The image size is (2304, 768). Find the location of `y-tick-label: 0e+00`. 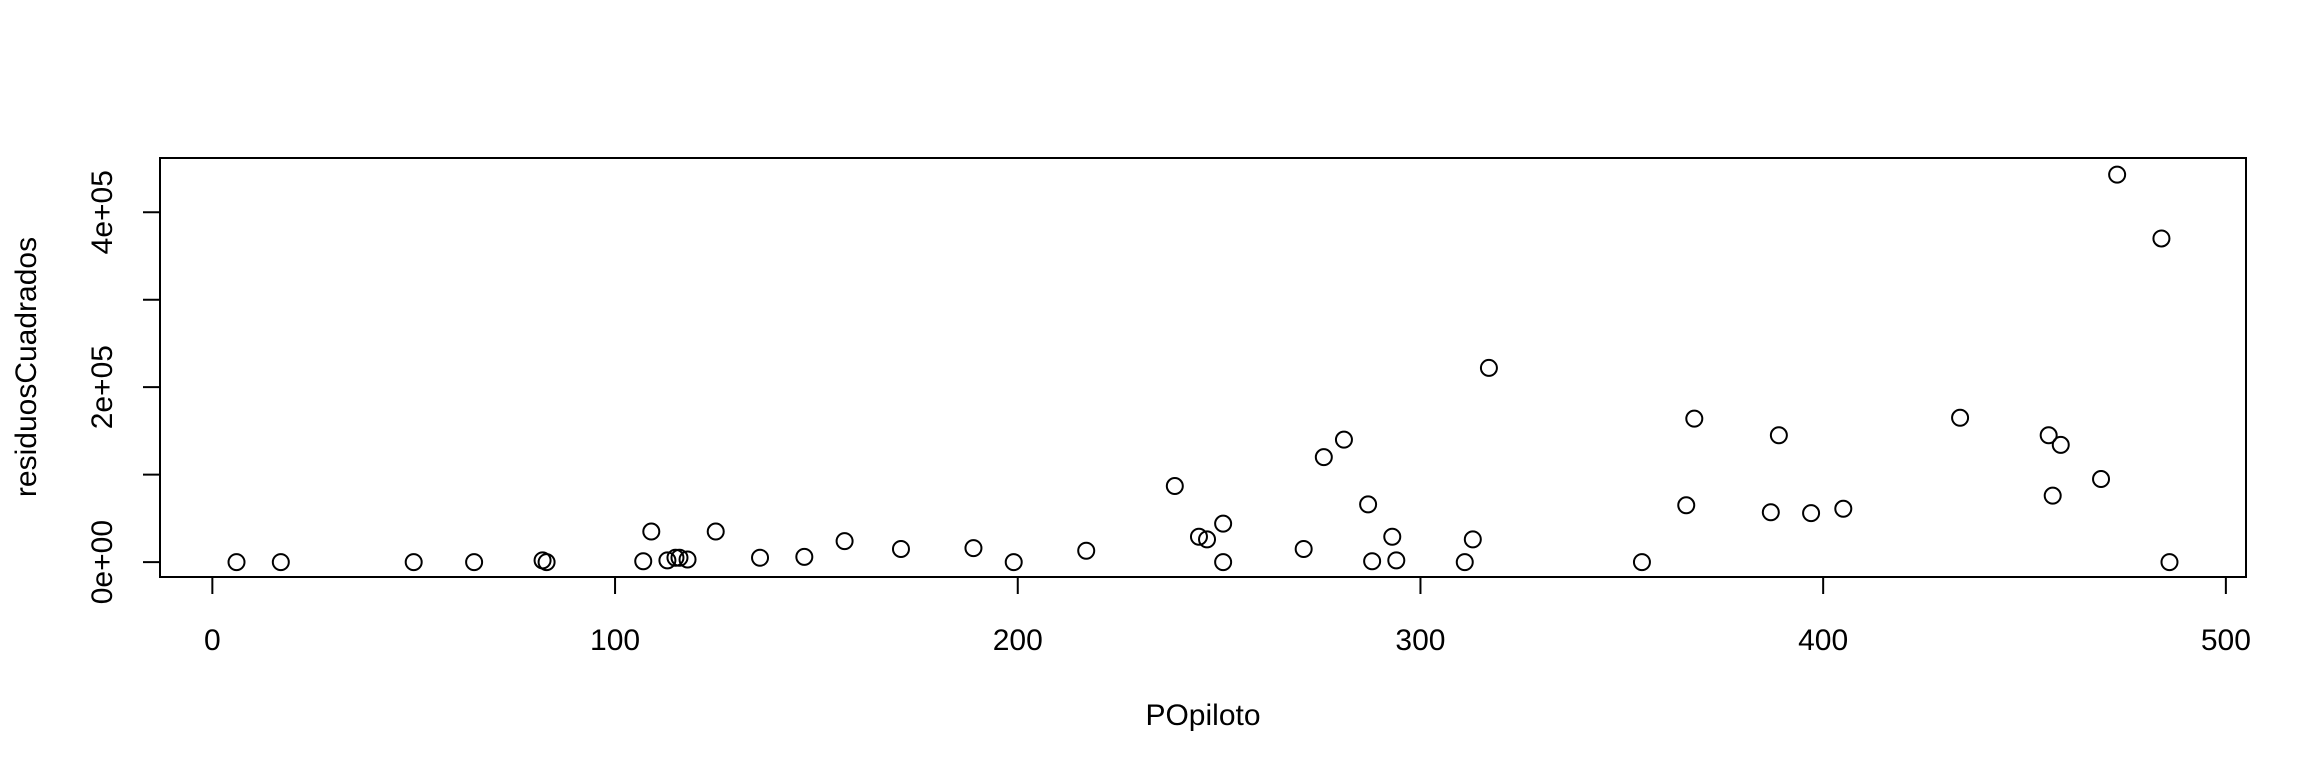

y-tick-label: 0e+00 is located at coordinates (102, 562).